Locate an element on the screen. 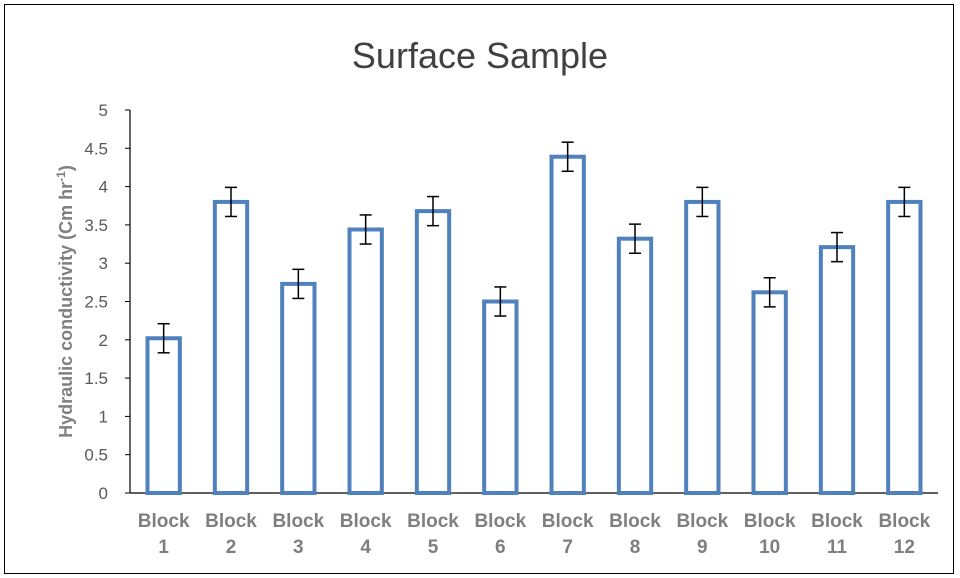 This screenshot has height=578, width=960. x-tick-label-number-4: 4 is located at coordinates (365, 547).